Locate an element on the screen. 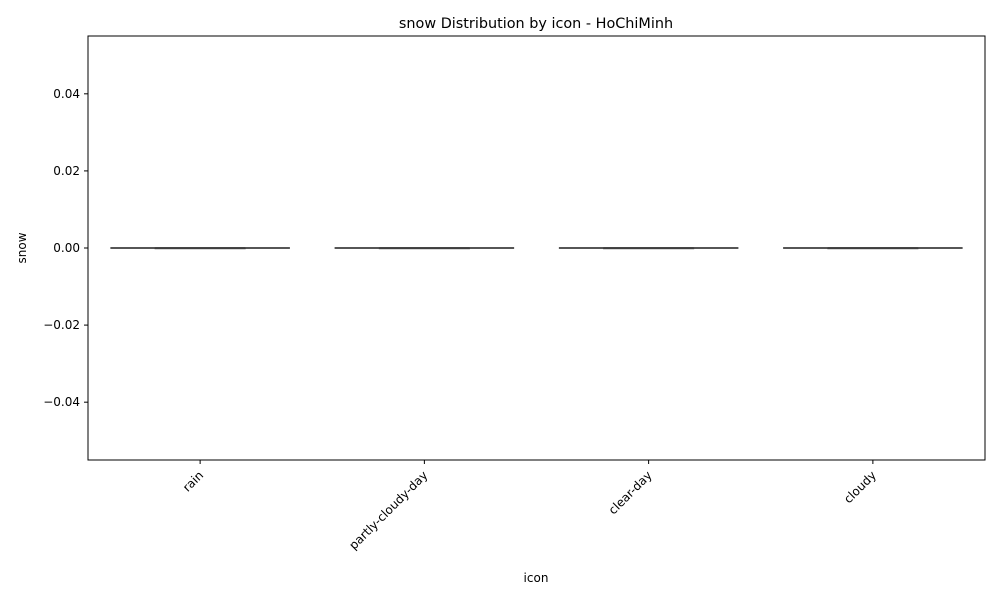  y-tick-label: −0.02 is located at coordinates (61, 325).